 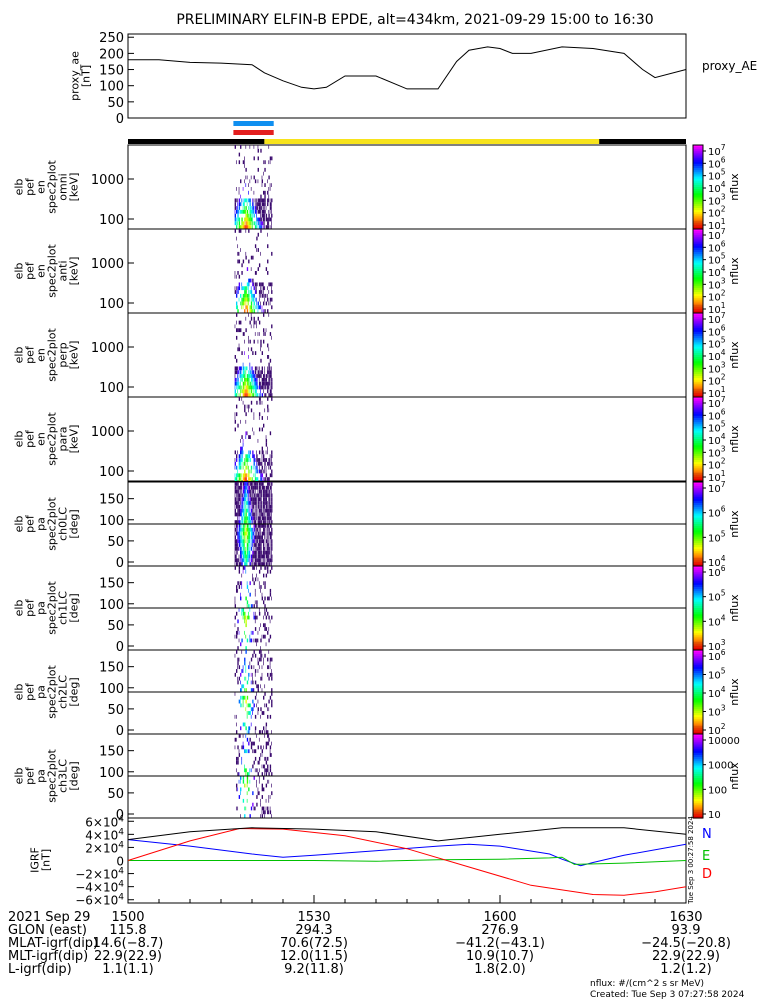 I want to click on y-label-line: spec2plot, so click(x=52, y=776).